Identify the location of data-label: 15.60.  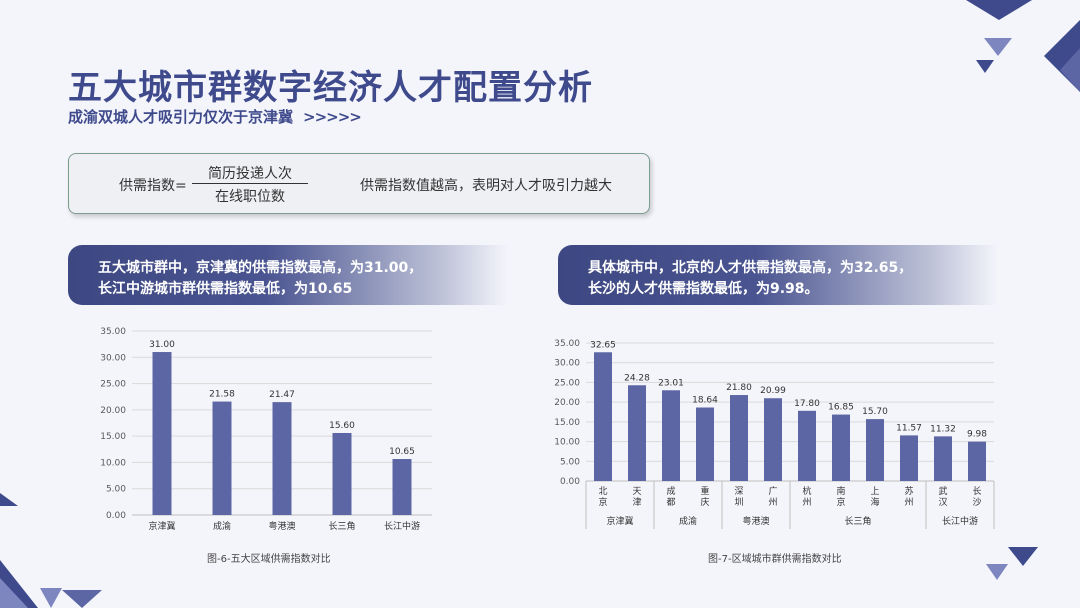
(342, 426).